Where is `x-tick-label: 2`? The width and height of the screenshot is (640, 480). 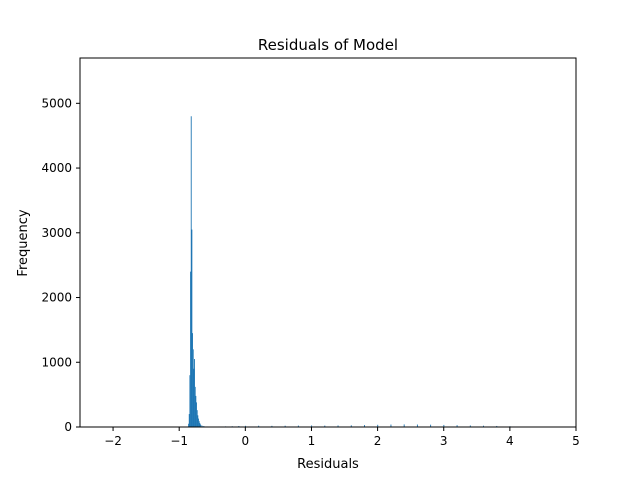 x-tick-label: 2 is located at coordinates (378, 441).